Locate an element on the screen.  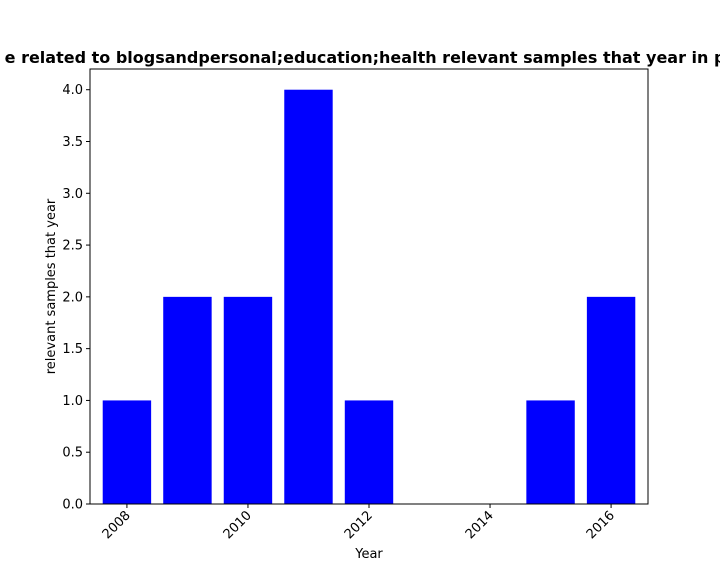
y-tick-label: 1.0 is located at coordinates (72, 401).